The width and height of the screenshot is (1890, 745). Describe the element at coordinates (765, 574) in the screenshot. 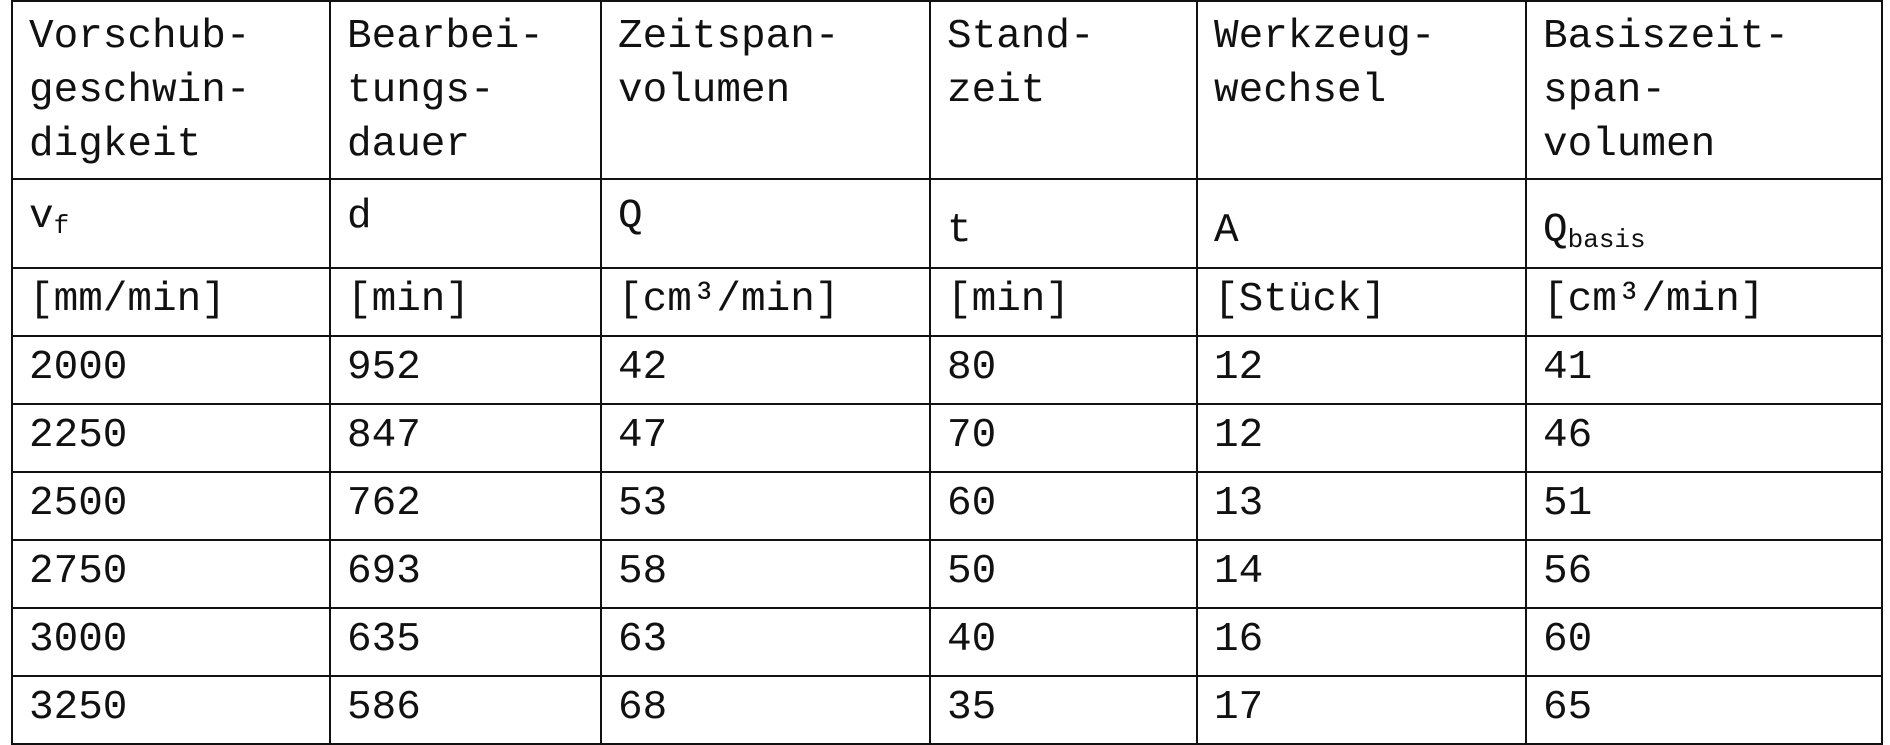

I see `table-cell: 58` at that location.